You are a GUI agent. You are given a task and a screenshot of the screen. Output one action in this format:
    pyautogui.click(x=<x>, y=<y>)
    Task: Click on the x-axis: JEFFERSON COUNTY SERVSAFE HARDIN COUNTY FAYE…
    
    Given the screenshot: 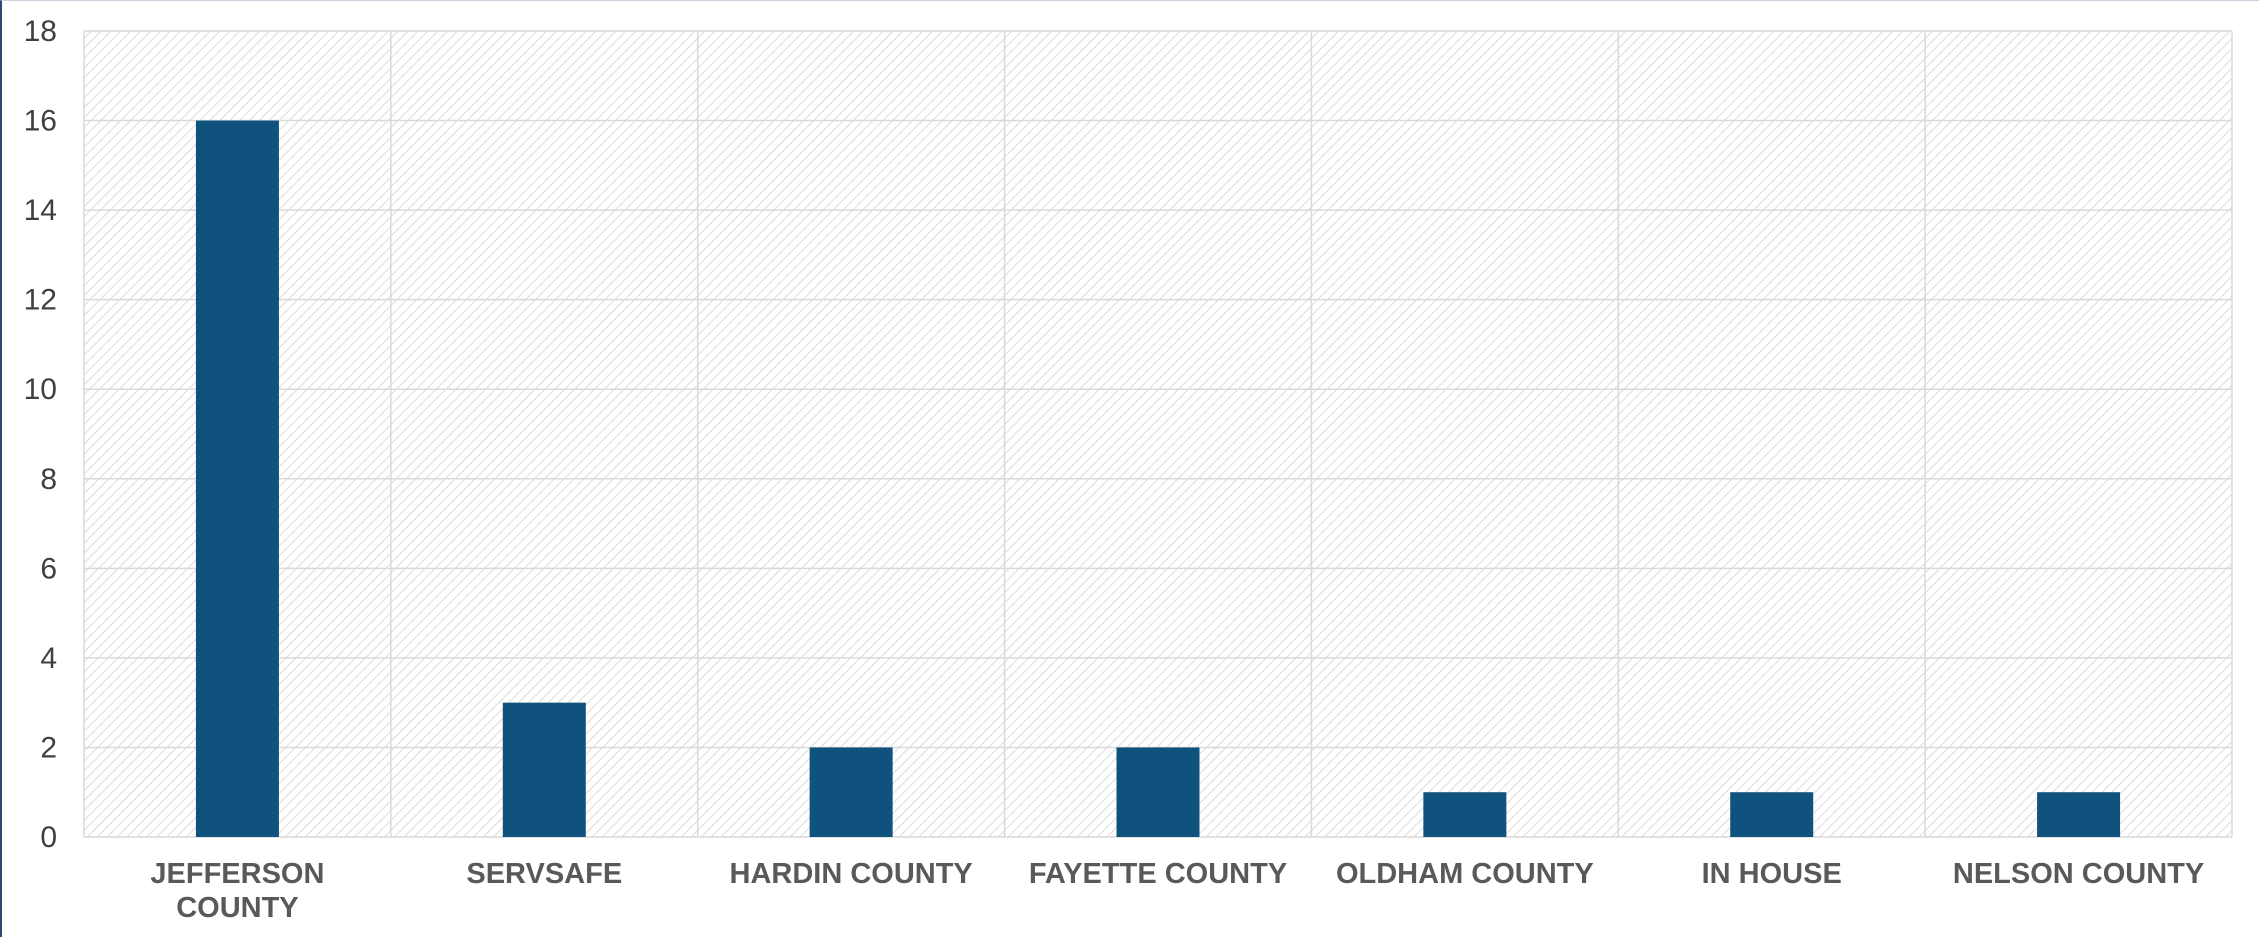 What is the action you would take?
    pyautogui.click(x=1177, y=891)
    